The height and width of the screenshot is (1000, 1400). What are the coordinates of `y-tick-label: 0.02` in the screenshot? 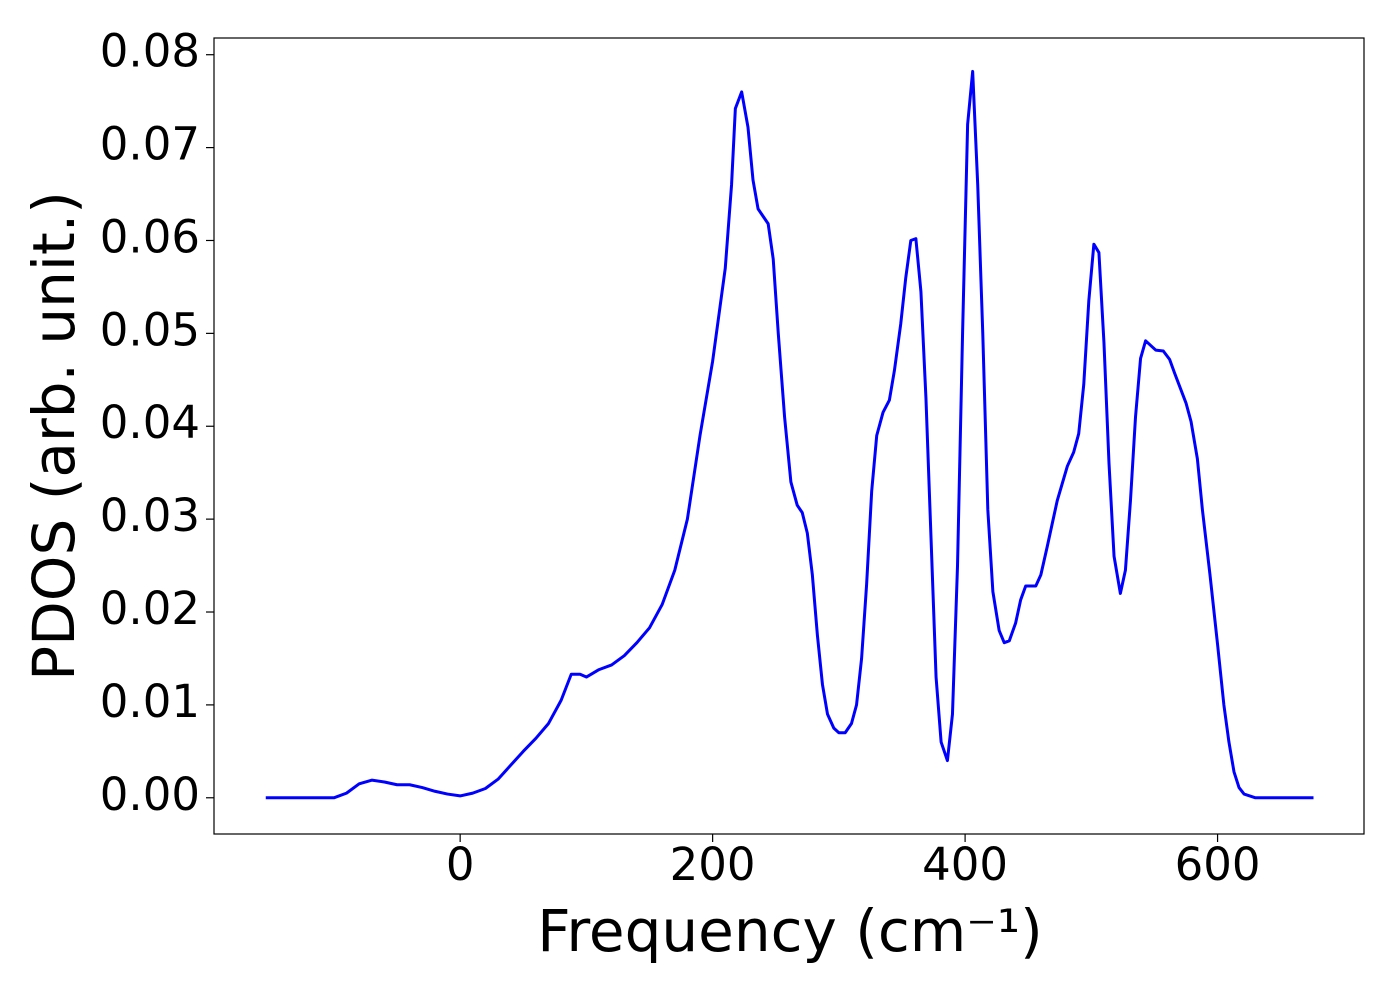 It's located at (150, 608).